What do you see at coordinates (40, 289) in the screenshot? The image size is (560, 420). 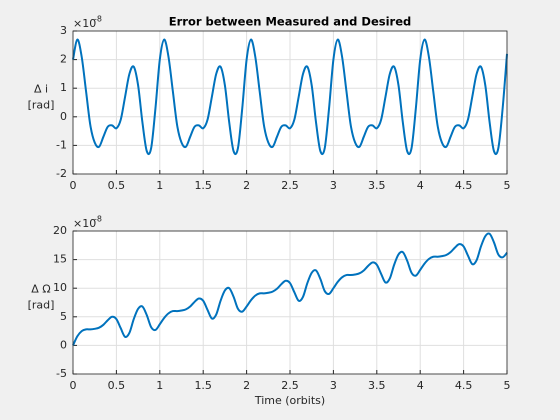 I see `y-axis-label: Δ Ω` at bounding box center [40, 289].